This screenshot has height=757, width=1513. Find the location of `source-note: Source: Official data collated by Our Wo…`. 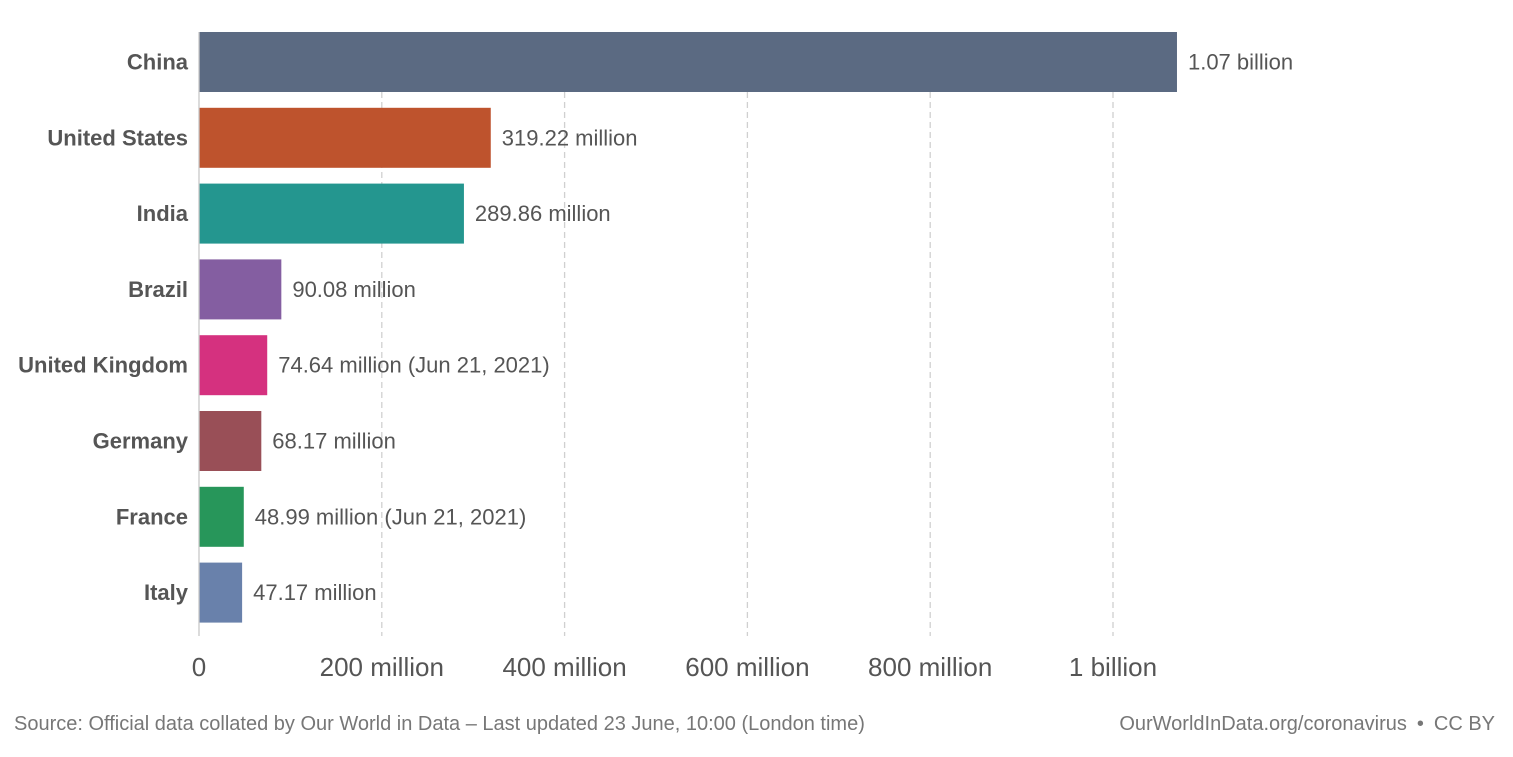

source-note: Source: Official data collated by Our Wo… is located at coordinates (439, 723).